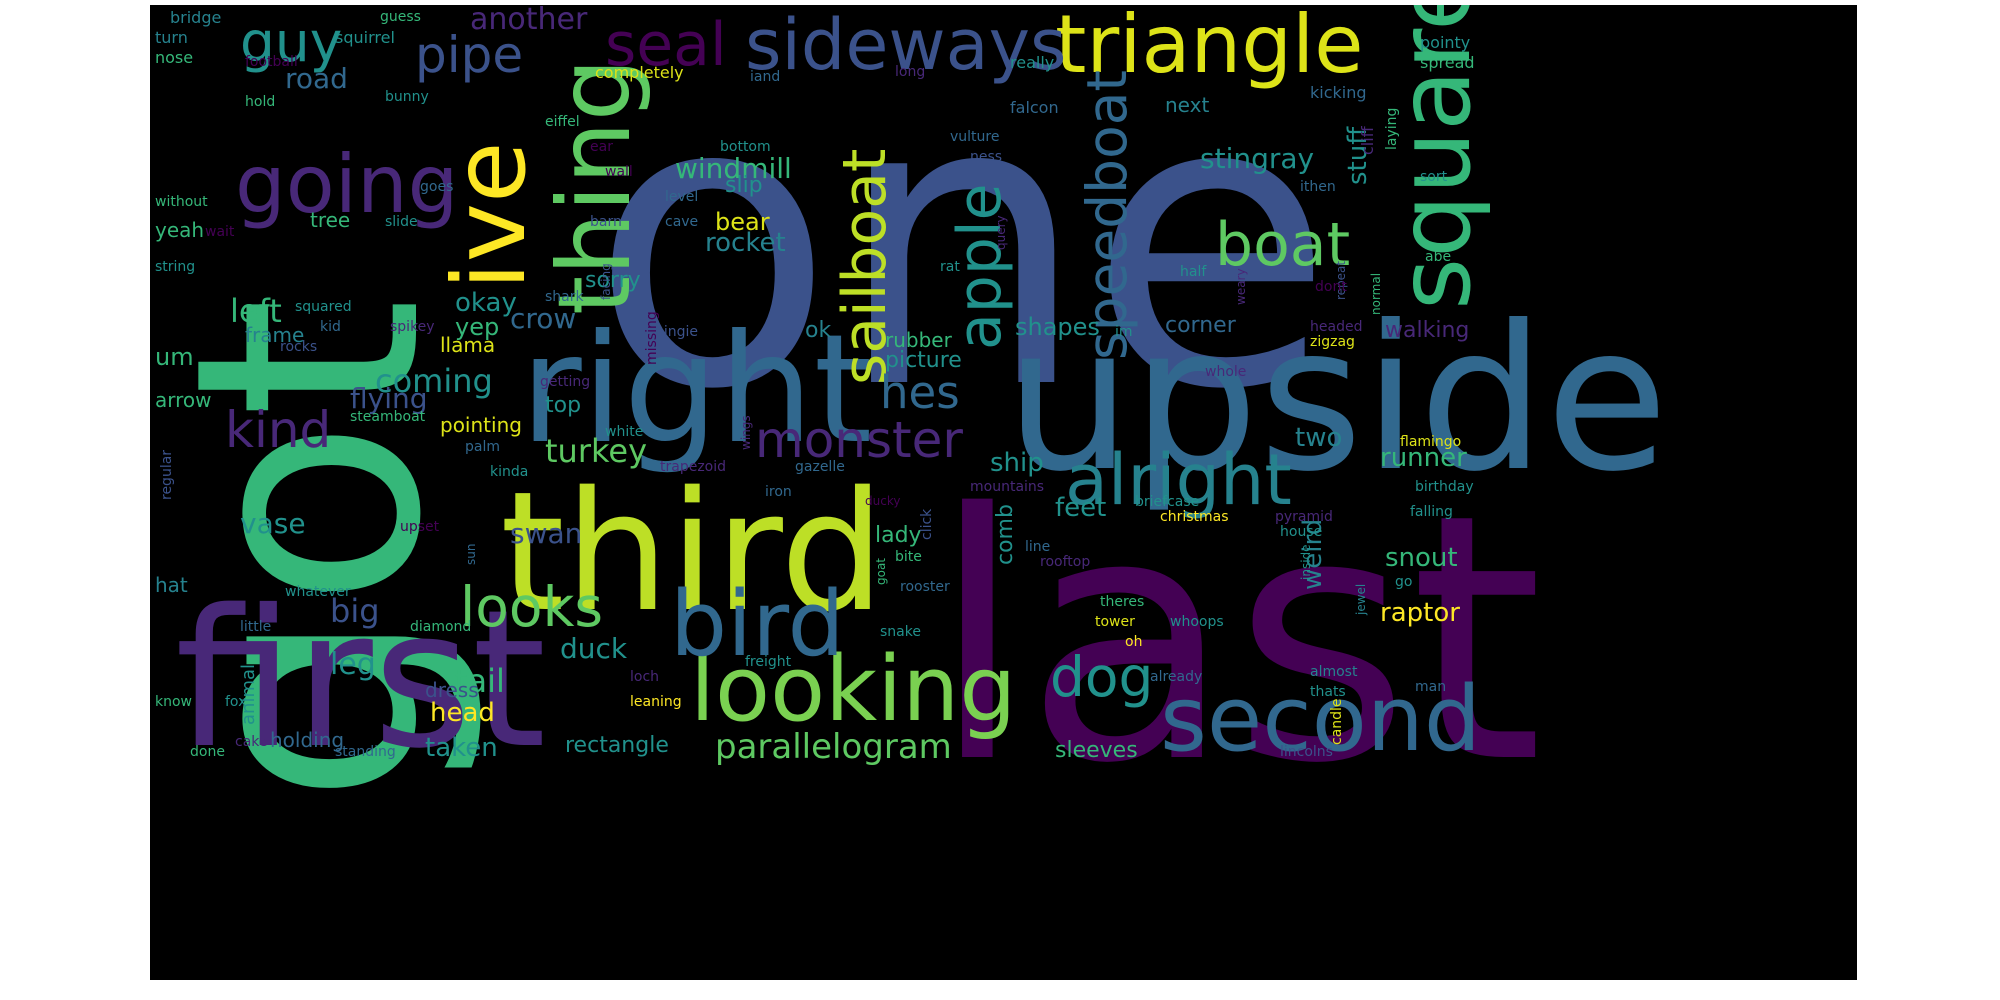 Image resolution: width=2000 pixels, height=1000 pixels. Describe the element at coordinates (768, 662) in the screenshot. I see `word: freight` at that location.